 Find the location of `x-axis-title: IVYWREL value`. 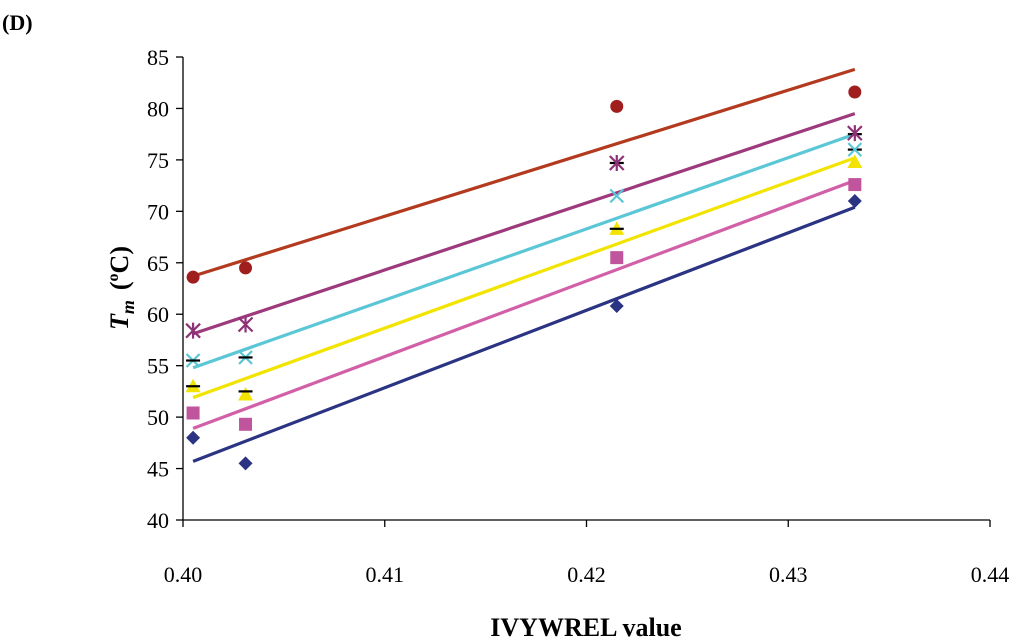

x-axis-title: IVYWREL value is located at coordinates (585, 627).